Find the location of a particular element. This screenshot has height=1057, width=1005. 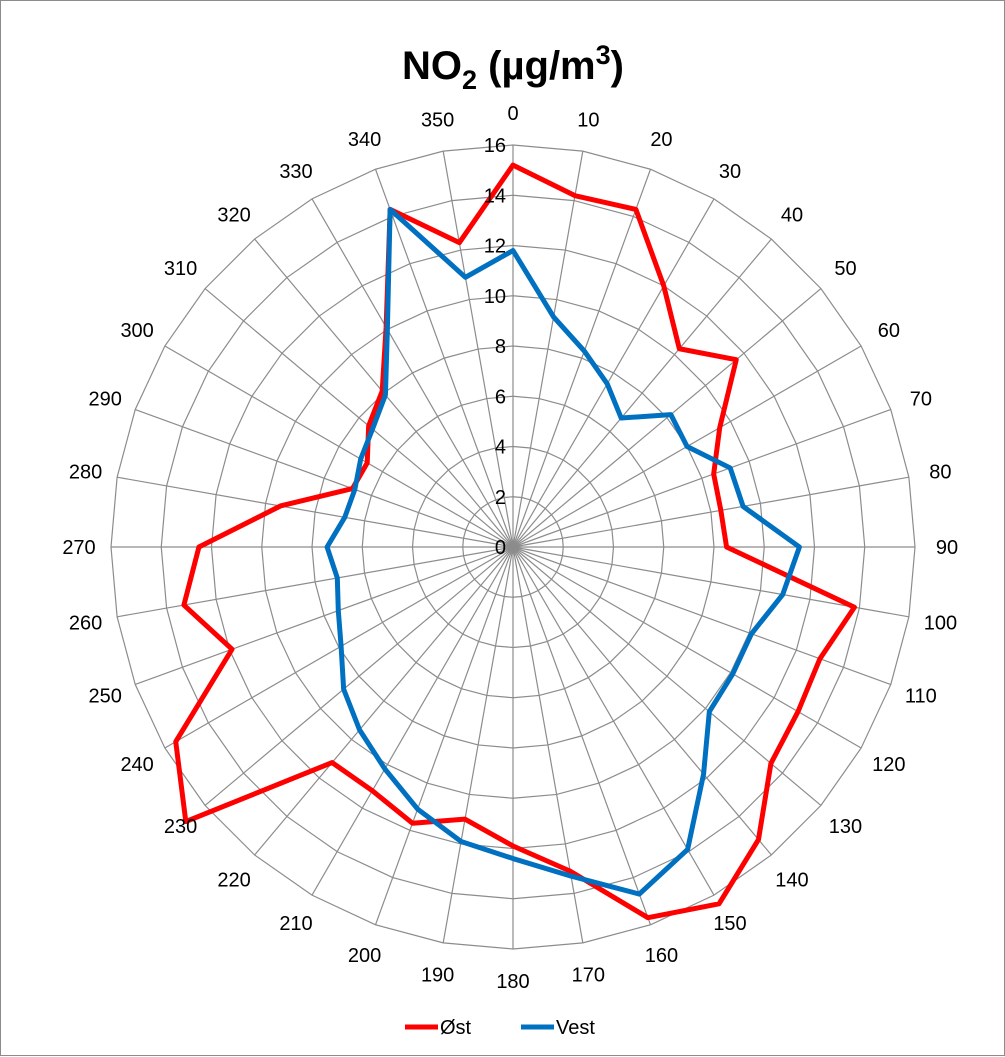

radial-tick-labels: 0 2 4 6 8 10 12 14 16 is located at coordinates (495, 347).